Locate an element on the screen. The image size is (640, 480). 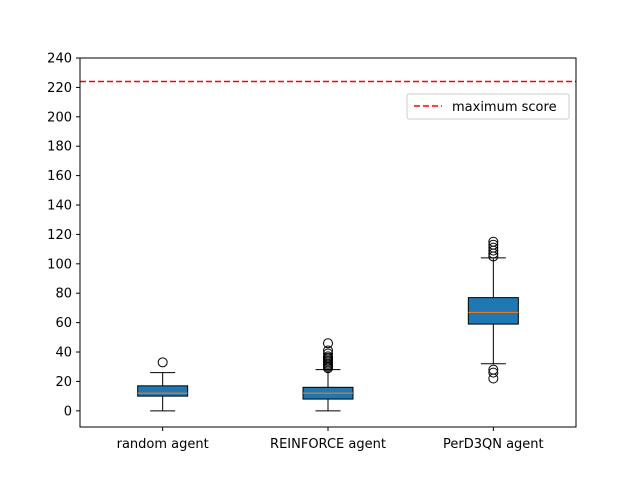
y-tick-label: 40 is located at coordinates (63, 353).